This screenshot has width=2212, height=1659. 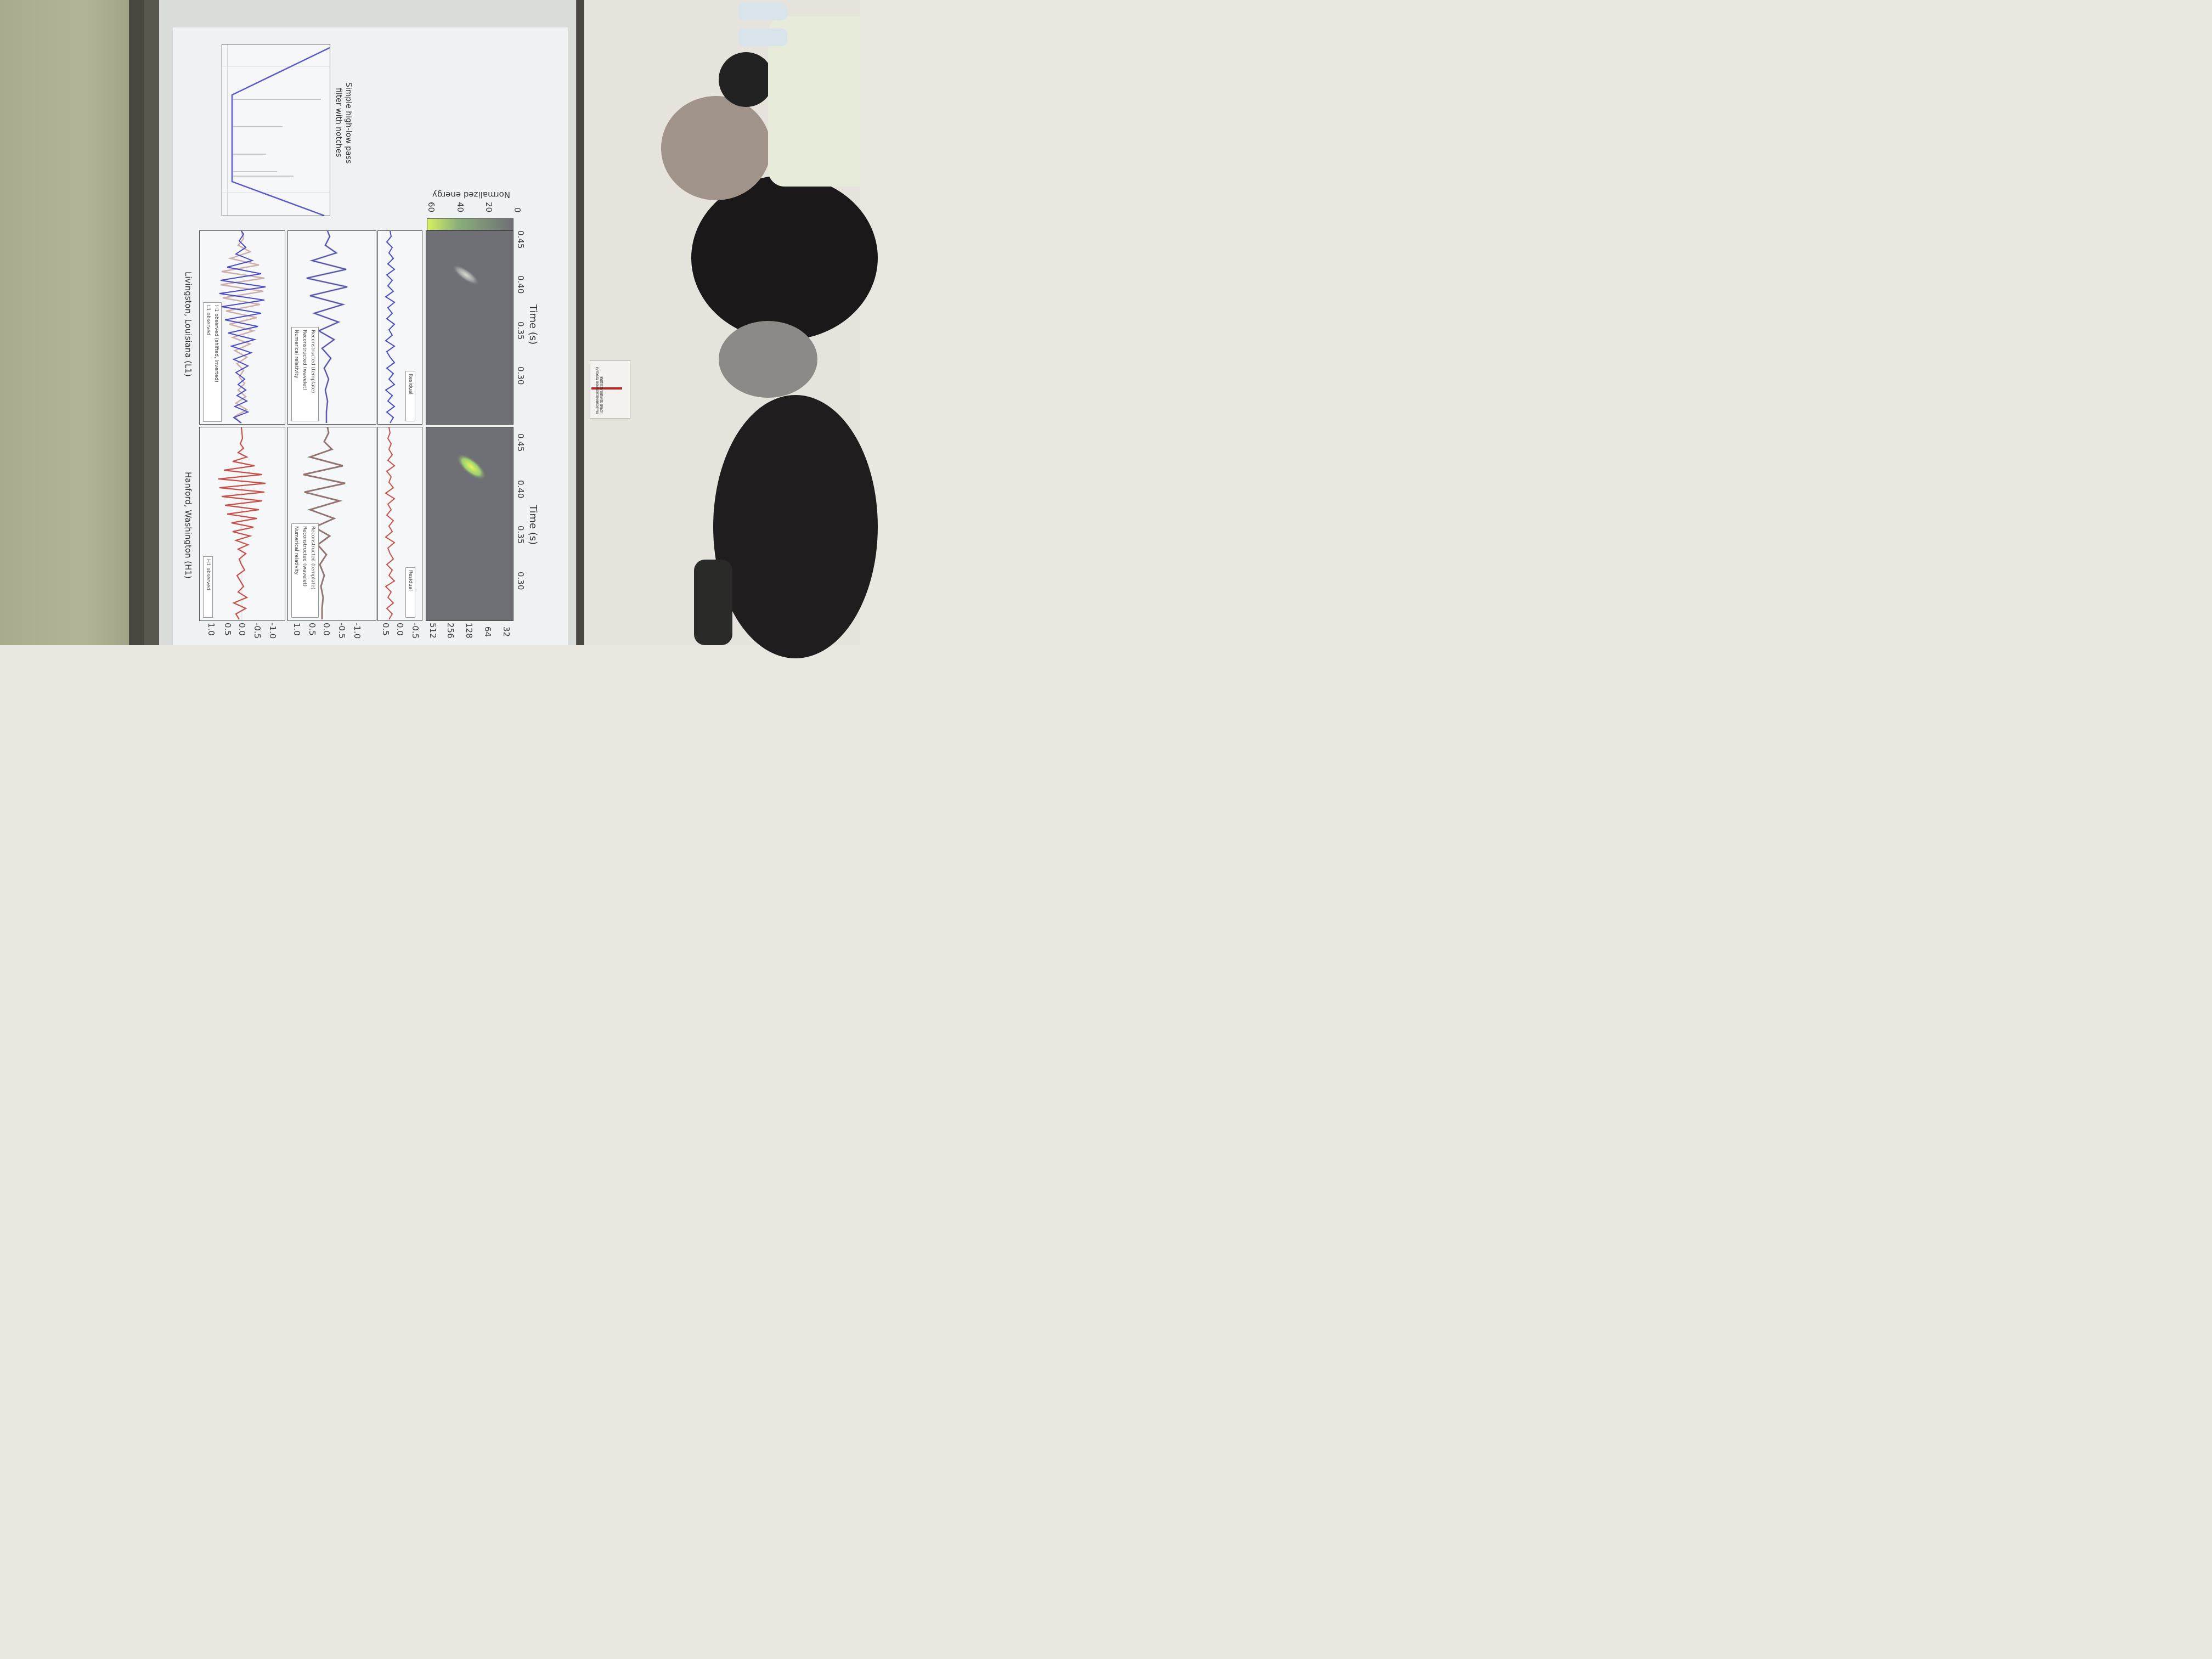 I want to click on h1-xtick-045: 0.45, so click(x=521, y=442).